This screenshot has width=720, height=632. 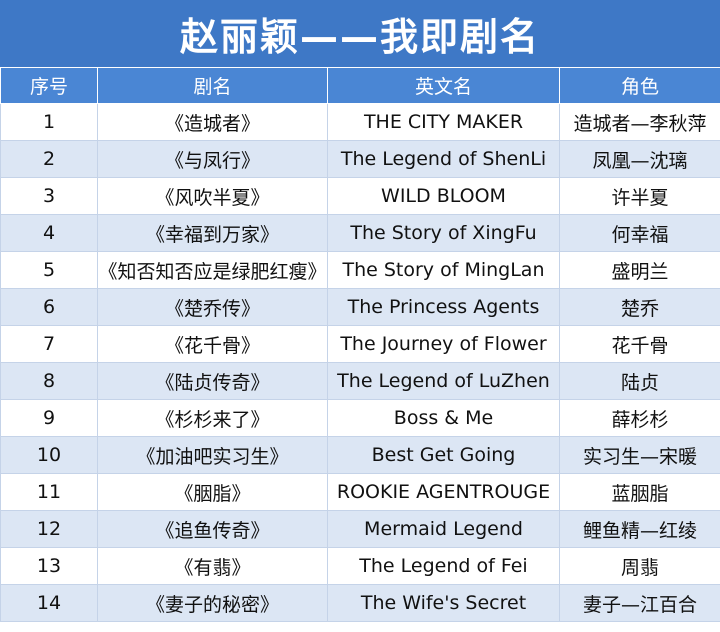 What do you see at coordinates (443, 529) in the screenshot?
I see `cell-english-title: Mermaid Legend` at bounding box center [443, 529].